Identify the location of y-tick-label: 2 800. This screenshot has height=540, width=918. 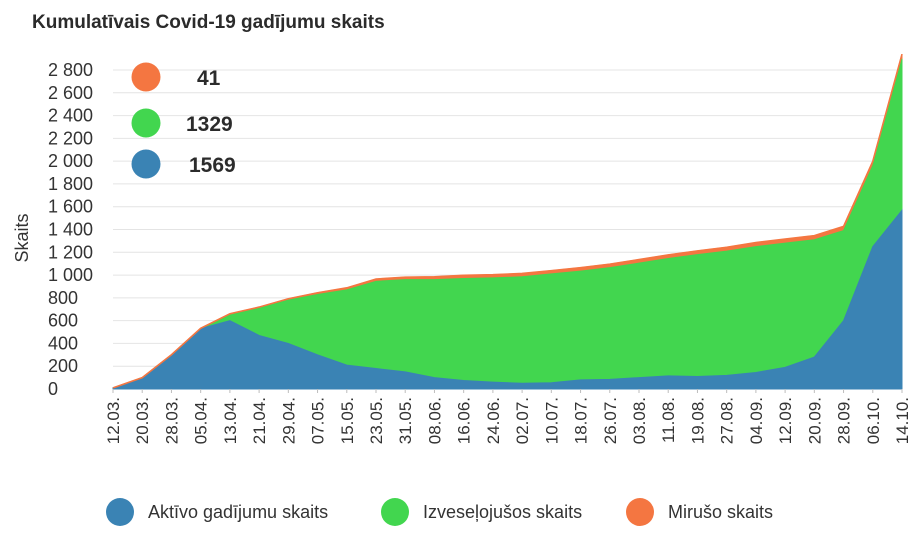
(70, 70).